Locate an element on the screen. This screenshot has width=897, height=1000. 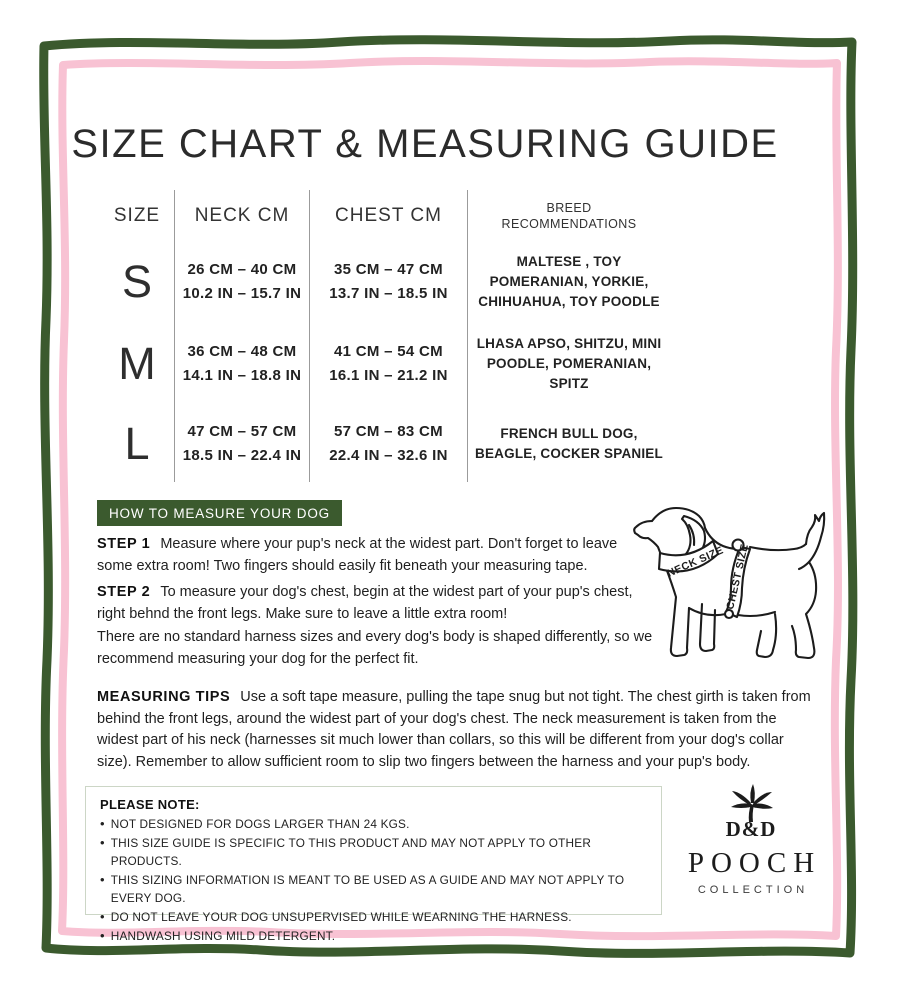
dog-body-front-outline is located at coordinates (662, 588).